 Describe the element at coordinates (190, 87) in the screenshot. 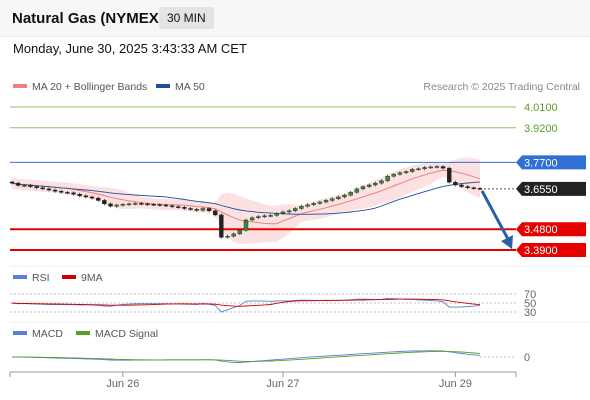

I see `ma50-legend-label: MA 50` at that location.